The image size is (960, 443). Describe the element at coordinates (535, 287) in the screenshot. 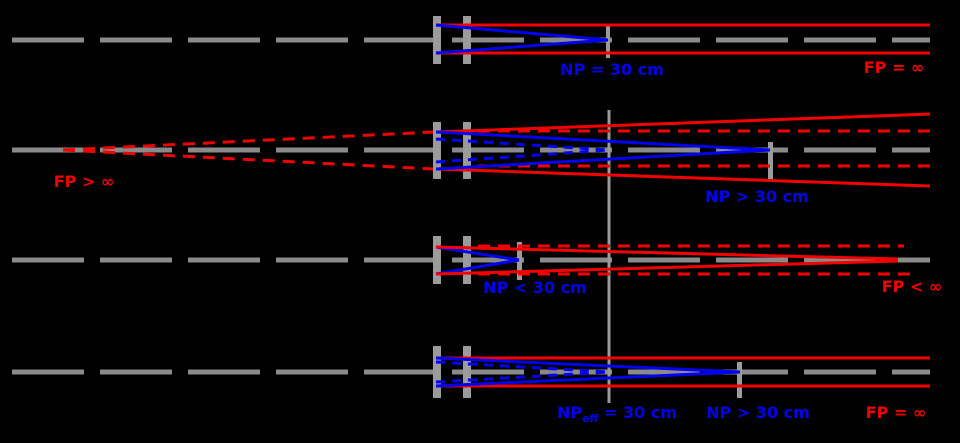

I see `label-np-myopia: NP < 30 cm` at that location.